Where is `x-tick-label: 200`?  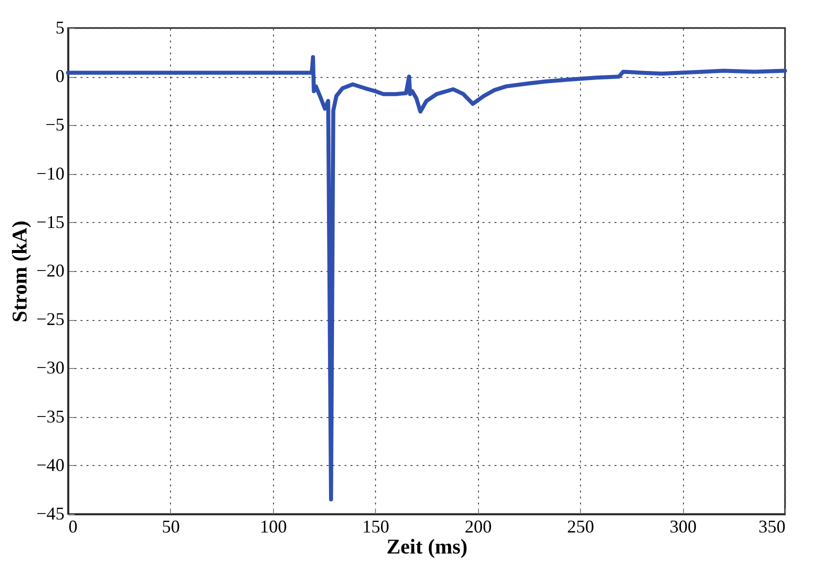 x-tick-label: 200 is located at coordinates (478, 526).